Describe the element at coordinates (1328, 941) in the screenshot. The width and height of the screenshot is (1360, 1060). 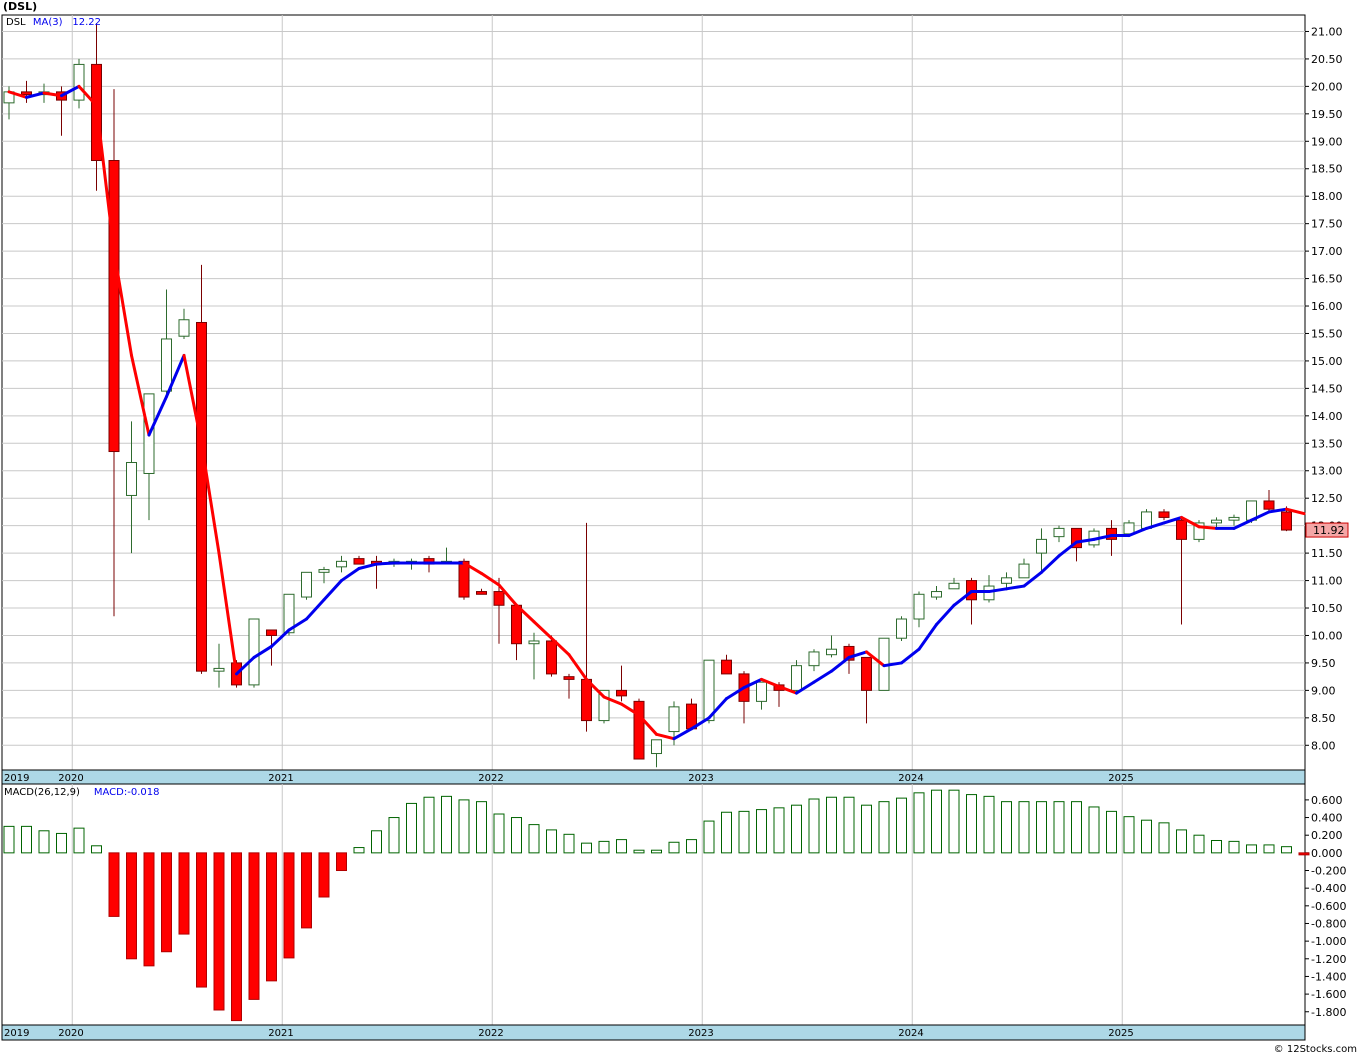
I see `macd-y-tick-label: -1.000` at that location.